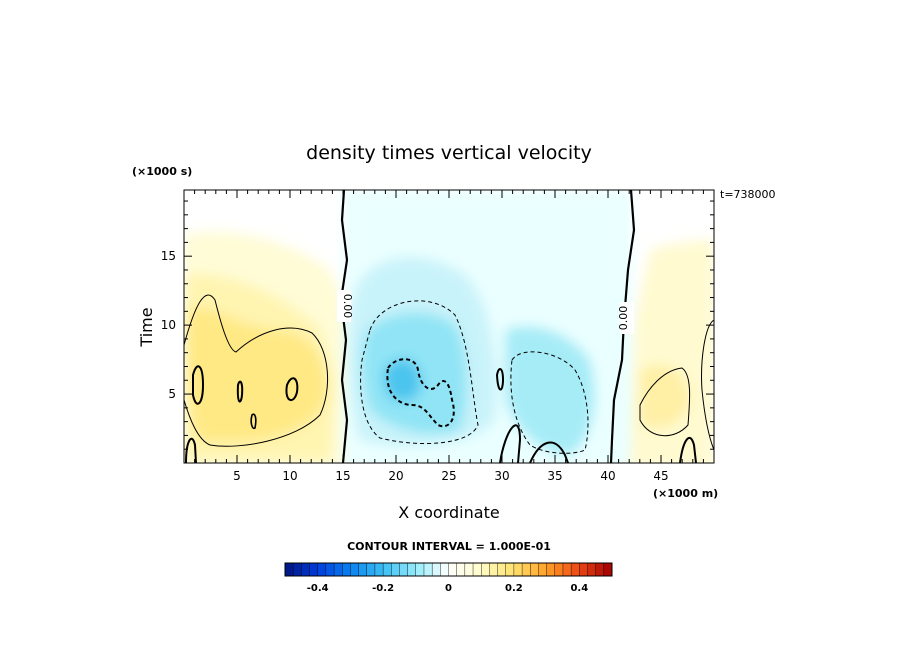 The image size is (904, 654). I want to click on chart-title: density times vertical velocity, so click(449, 153).